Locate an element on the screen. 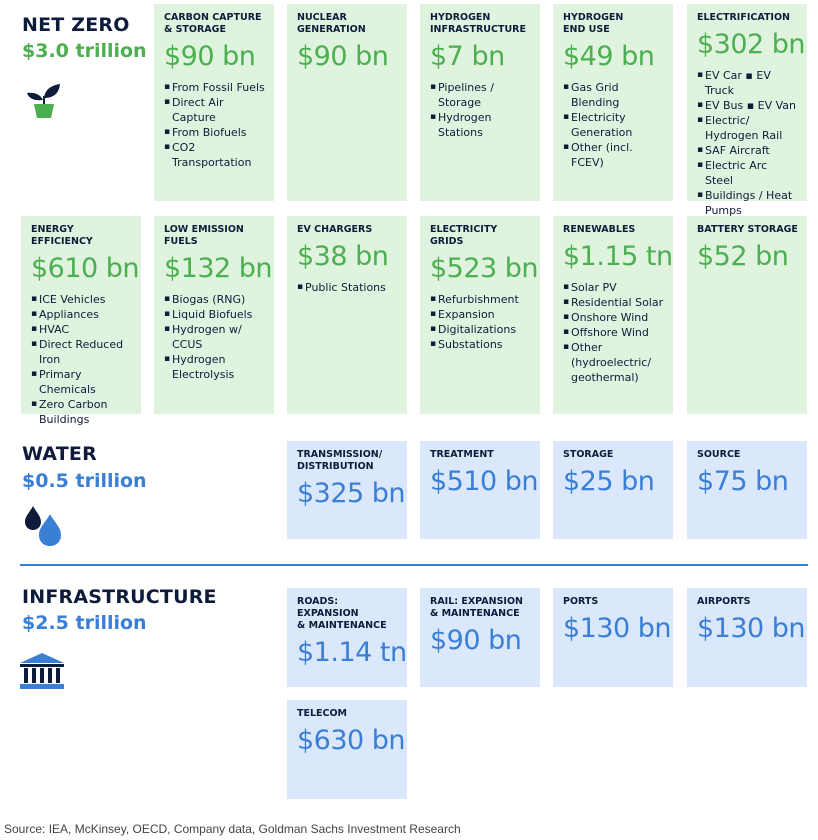 The width and height of the screenshot is (818, 840). card-value: $52 bn is located at coordinates (743, 256).